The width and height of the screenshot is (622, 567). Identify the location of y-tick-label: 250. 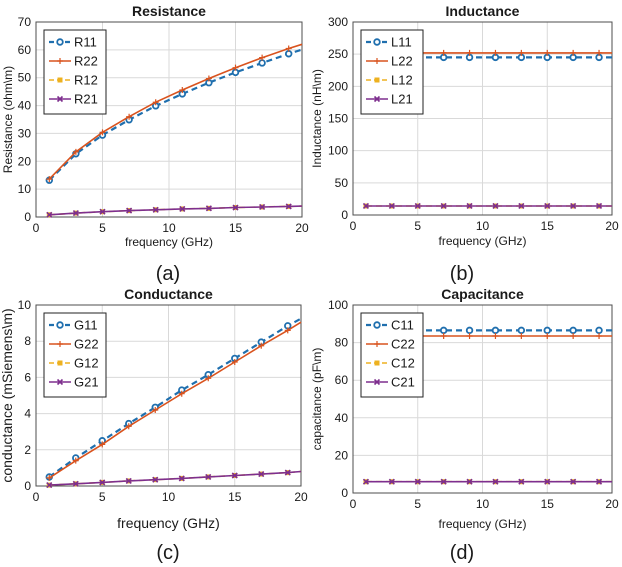
(338, 54).